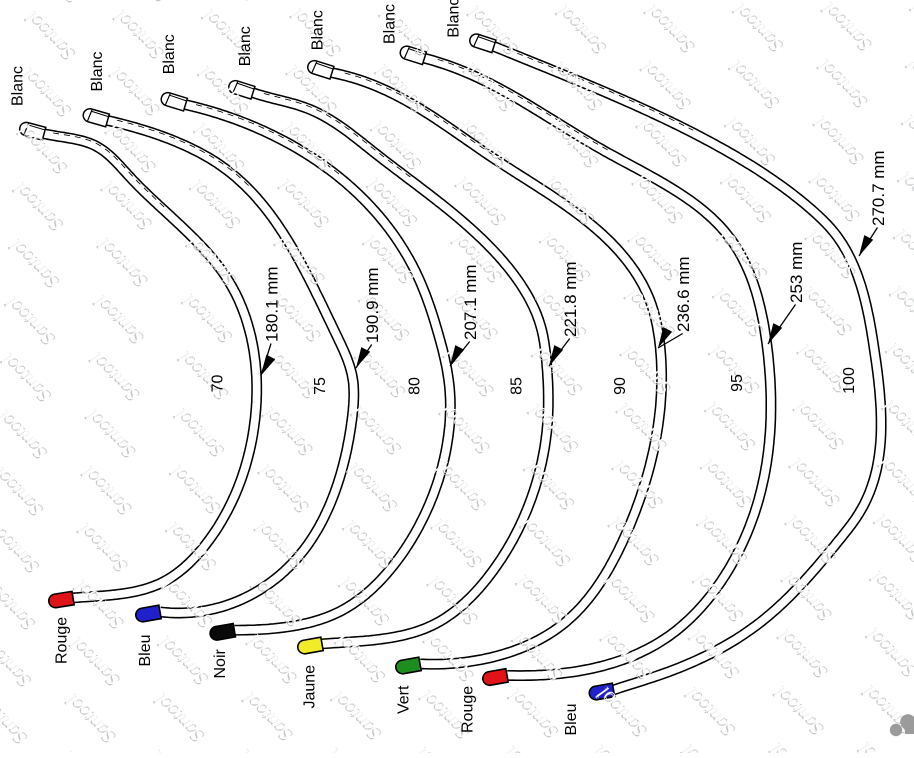 The height and width of the screenshot is (758, 914). I want to click on svg-text: 221.8 mm, so click(570, 299).